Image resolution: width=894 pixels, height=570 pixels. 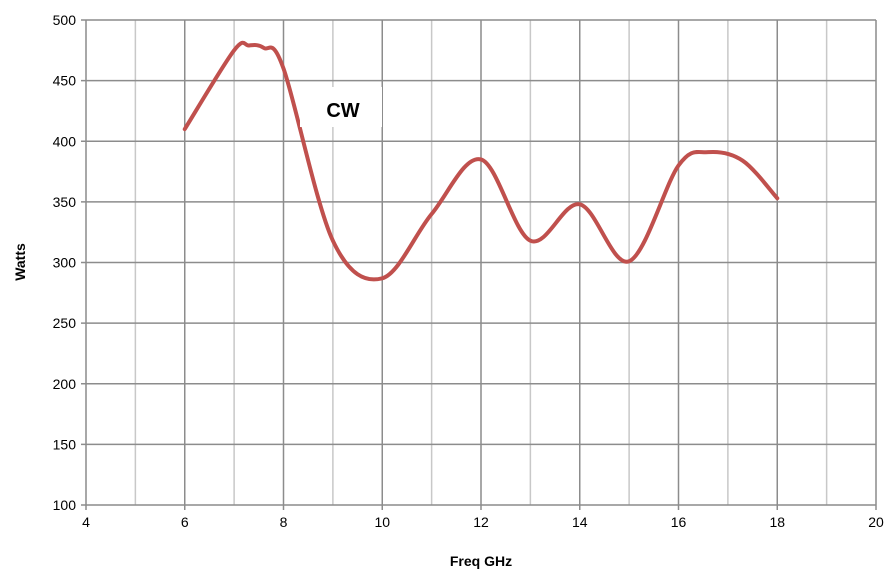 I want to click on y-tick-label: 350, so click(x=65, y=202).